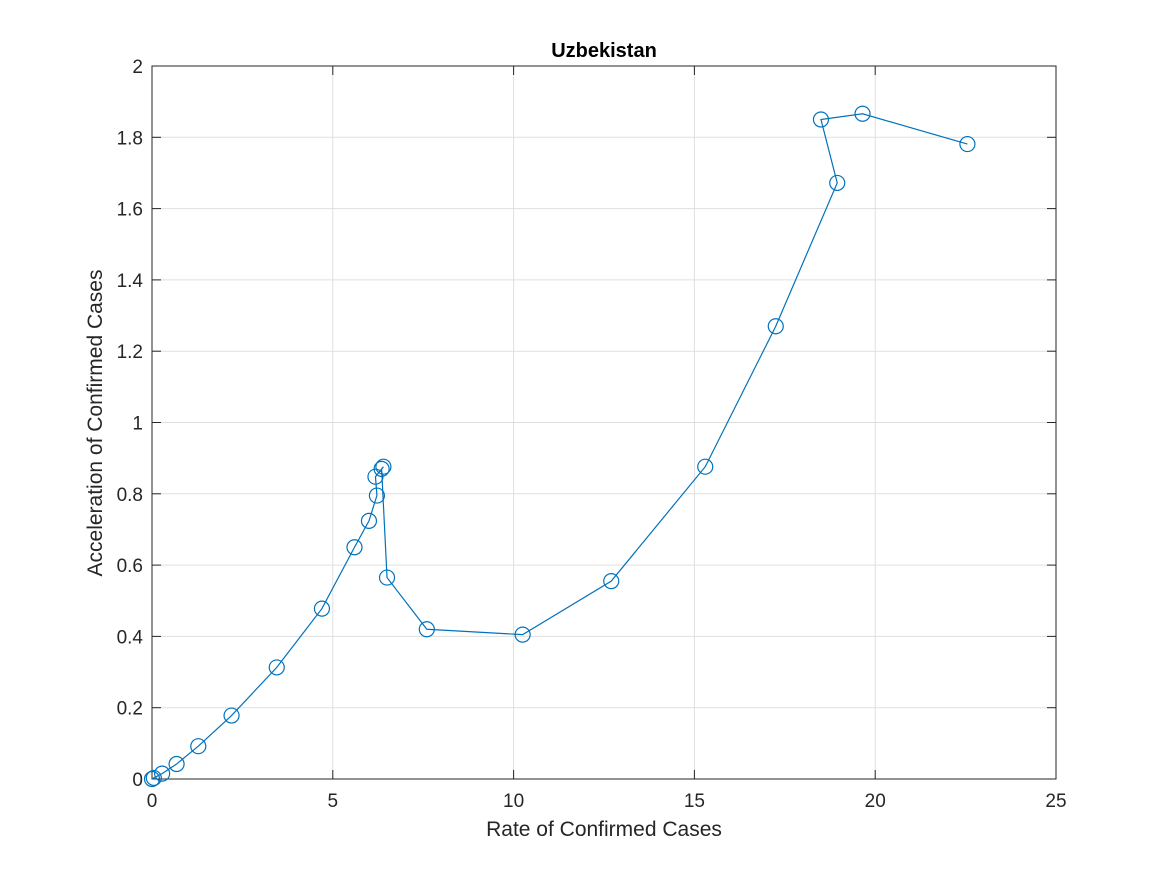  What do you see at coordinates (1055, 801) in the screenshot?
I see `x-tick-label: 25` at bounding box center [1055, 801].